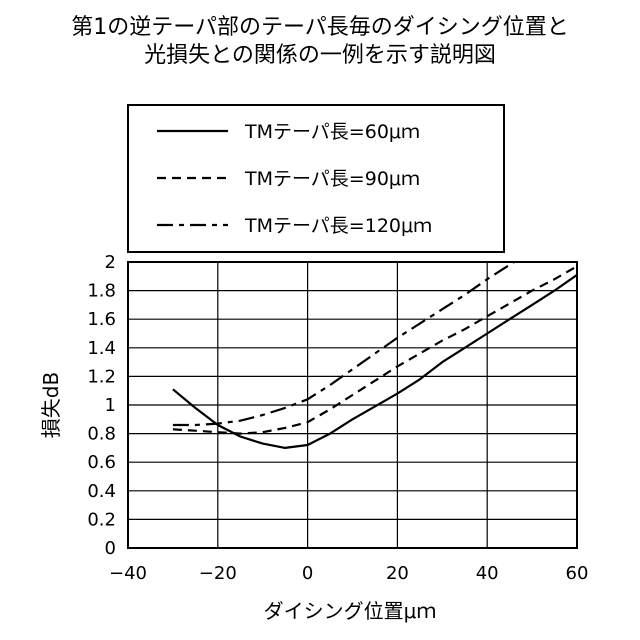  I want to click on y-tick-label: 0, so click(110, 548).